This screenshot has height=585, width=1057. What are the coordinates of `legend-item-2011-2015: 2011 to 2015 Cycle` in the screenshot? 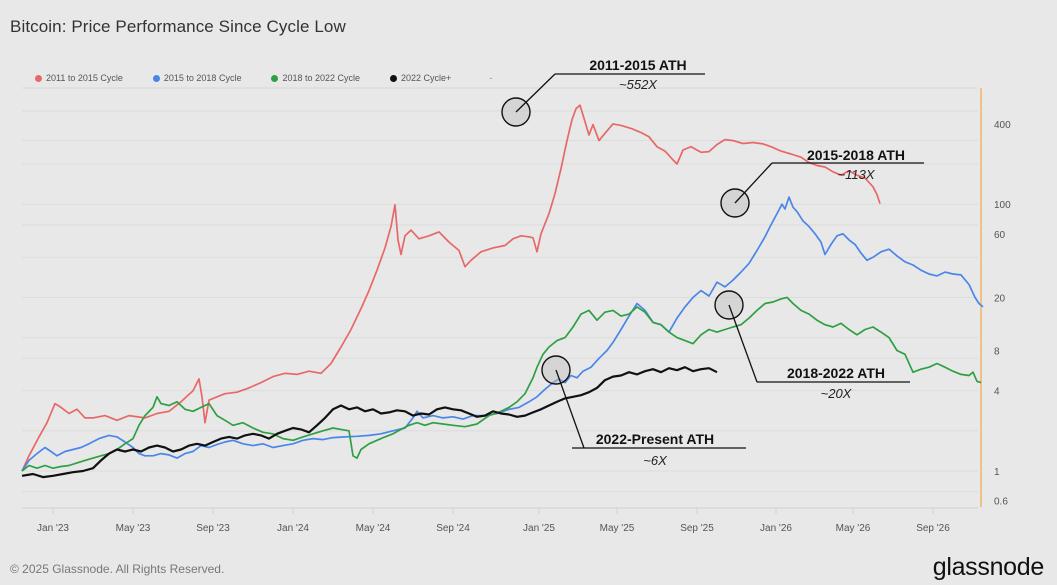 It's located at (79, 78).